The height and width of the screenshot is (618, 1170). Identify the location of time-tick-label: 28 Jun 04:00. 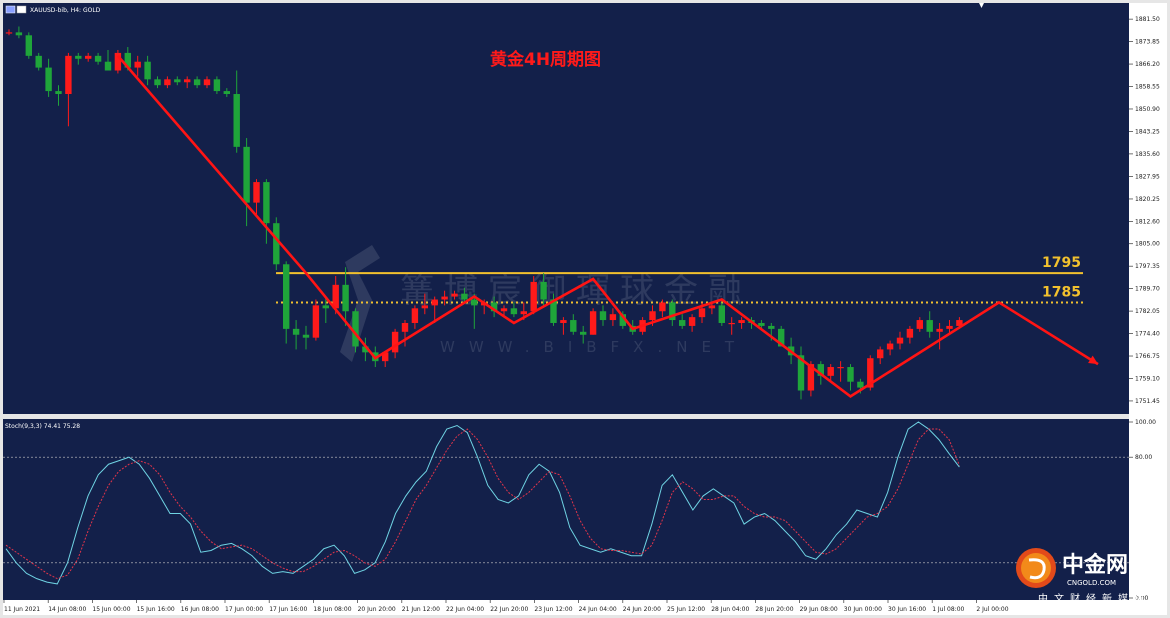
(730, 609).